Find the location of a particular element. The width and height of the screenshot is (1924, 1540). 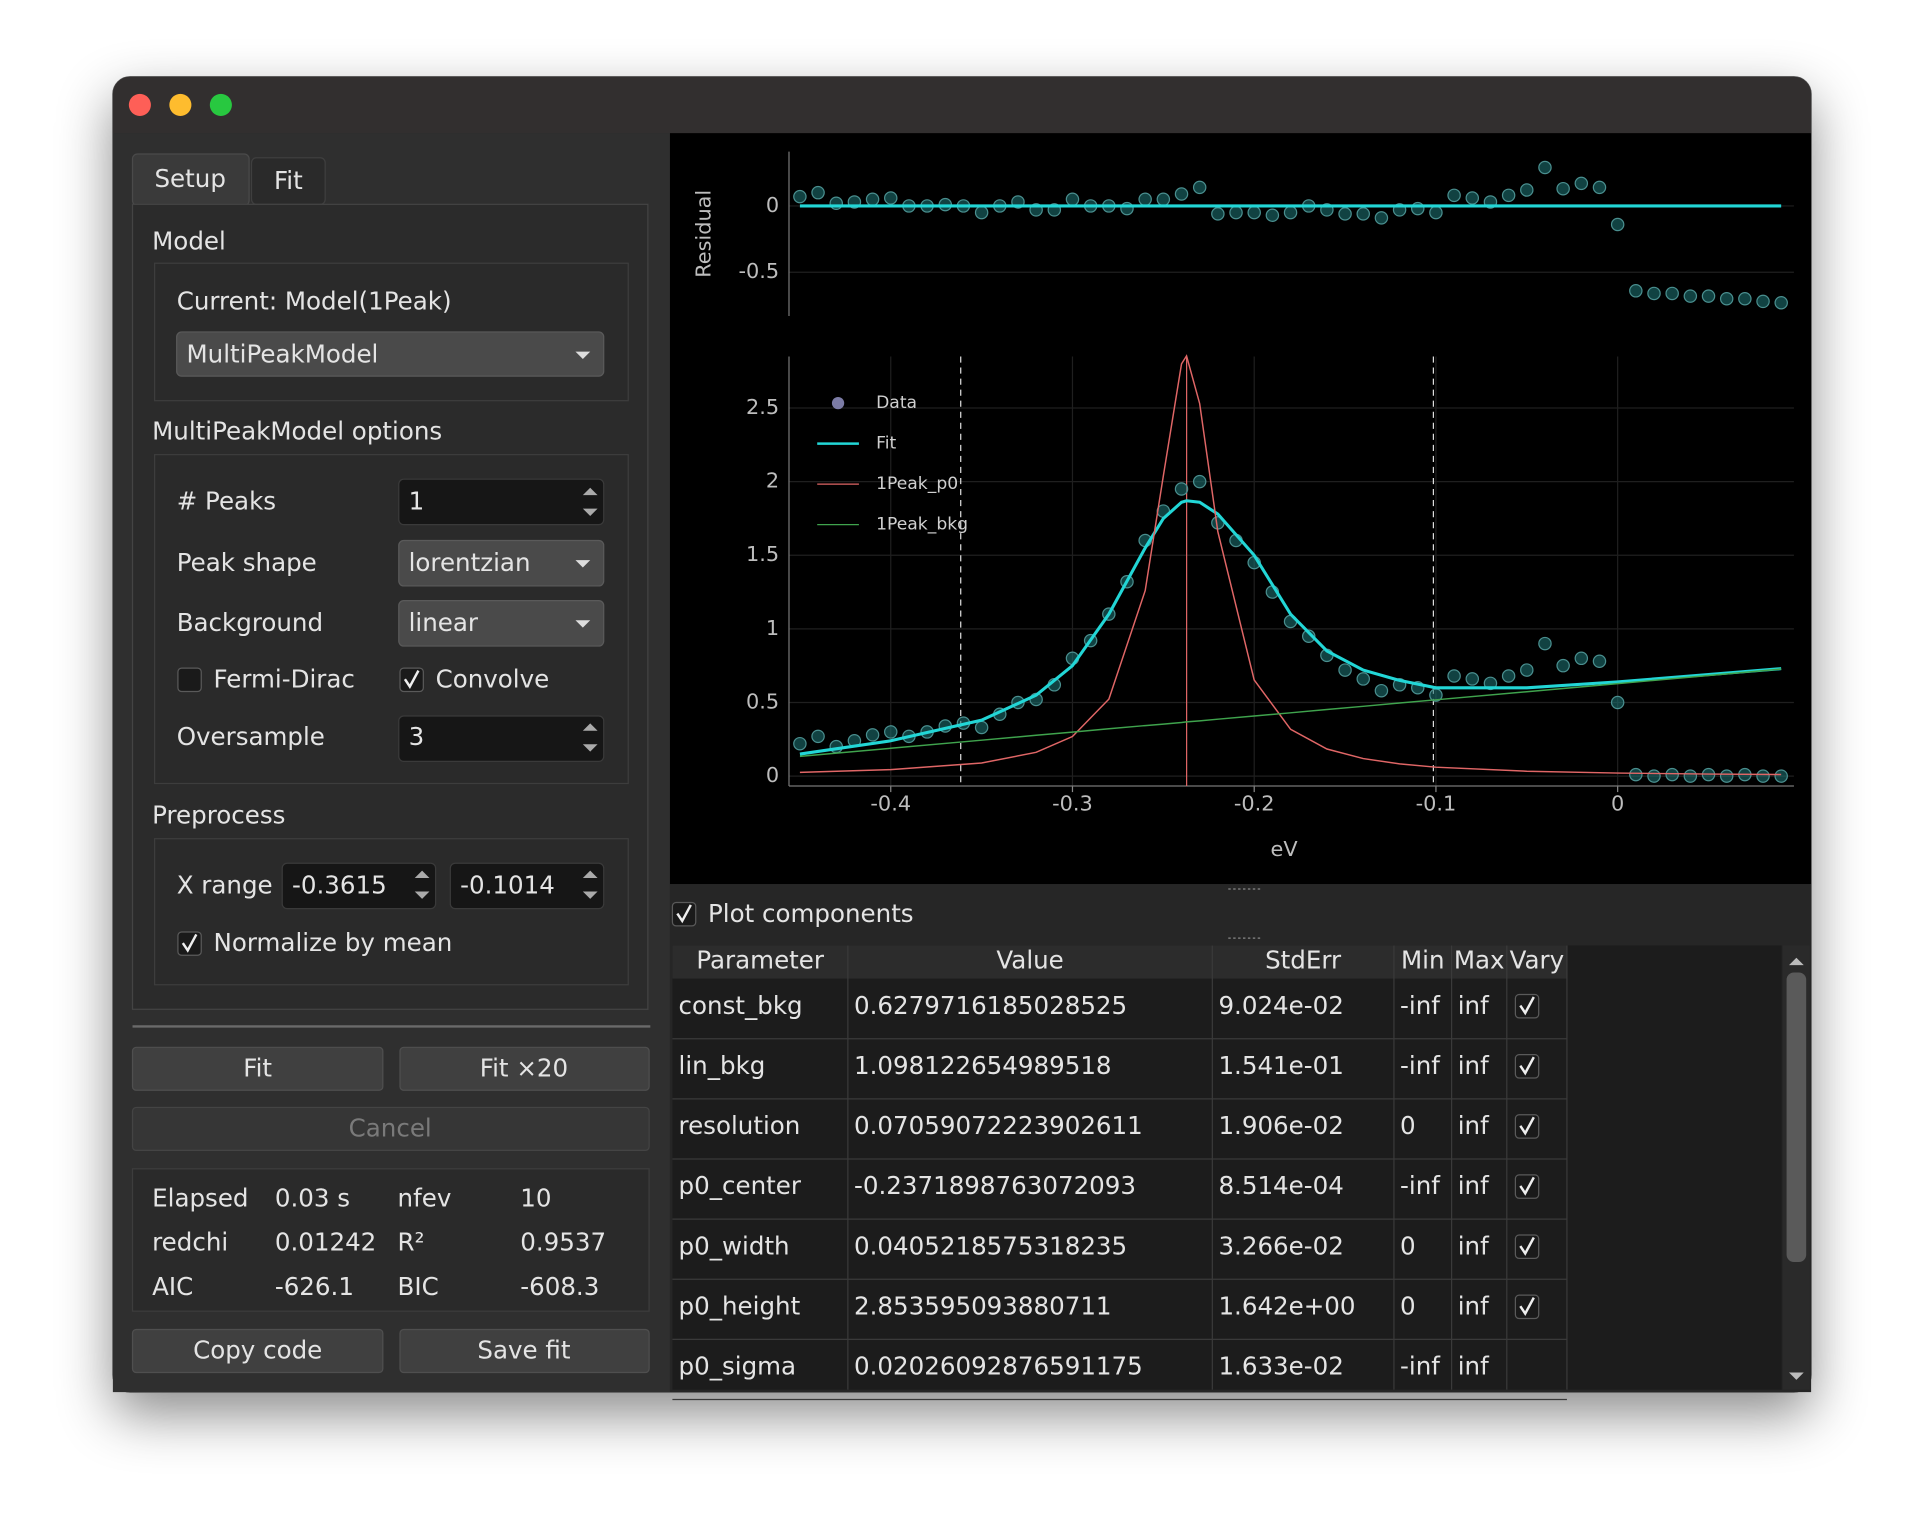

table-cell: 0.0405218575318235 is located at coordinates (990, 1245).